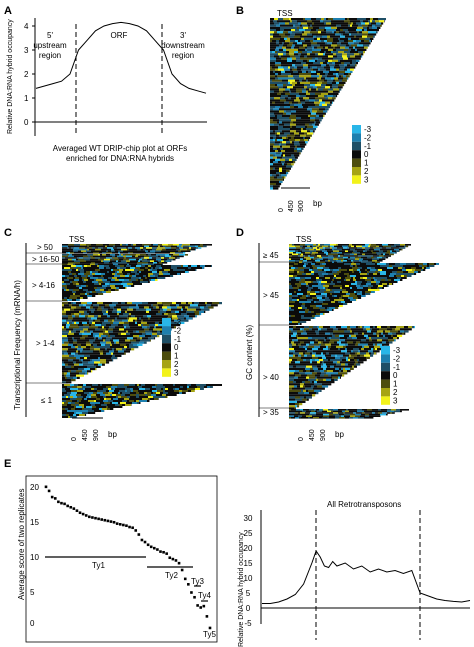 This screenshot has height=647, width=474. What do you see at coordinates (356, 179) in the screenshot?
I see `colorscale-swatch` at bounding box center [356, 179].